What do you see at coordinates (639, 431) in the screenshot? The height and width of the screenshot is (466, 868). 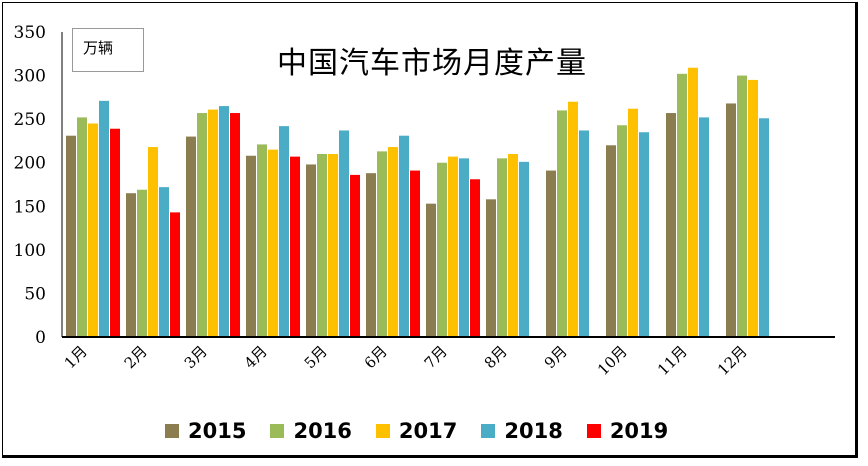 I see `legend-label: 2019` at bounding box center [639, 431].